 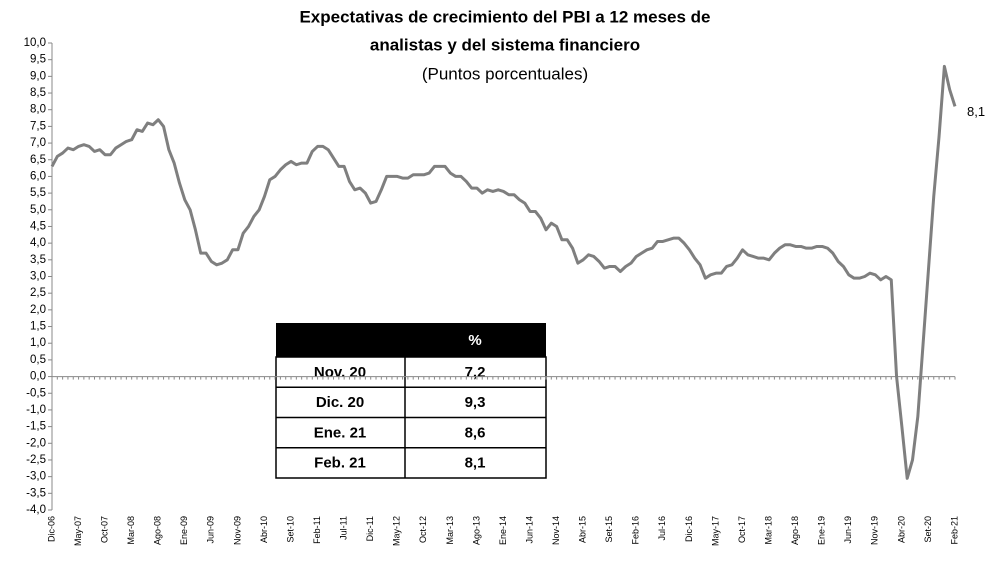 What do you see at coordinates (35, 43) in the screenshot?
I see `y-tick-label: 10,0` at bounding box center [35, 43].